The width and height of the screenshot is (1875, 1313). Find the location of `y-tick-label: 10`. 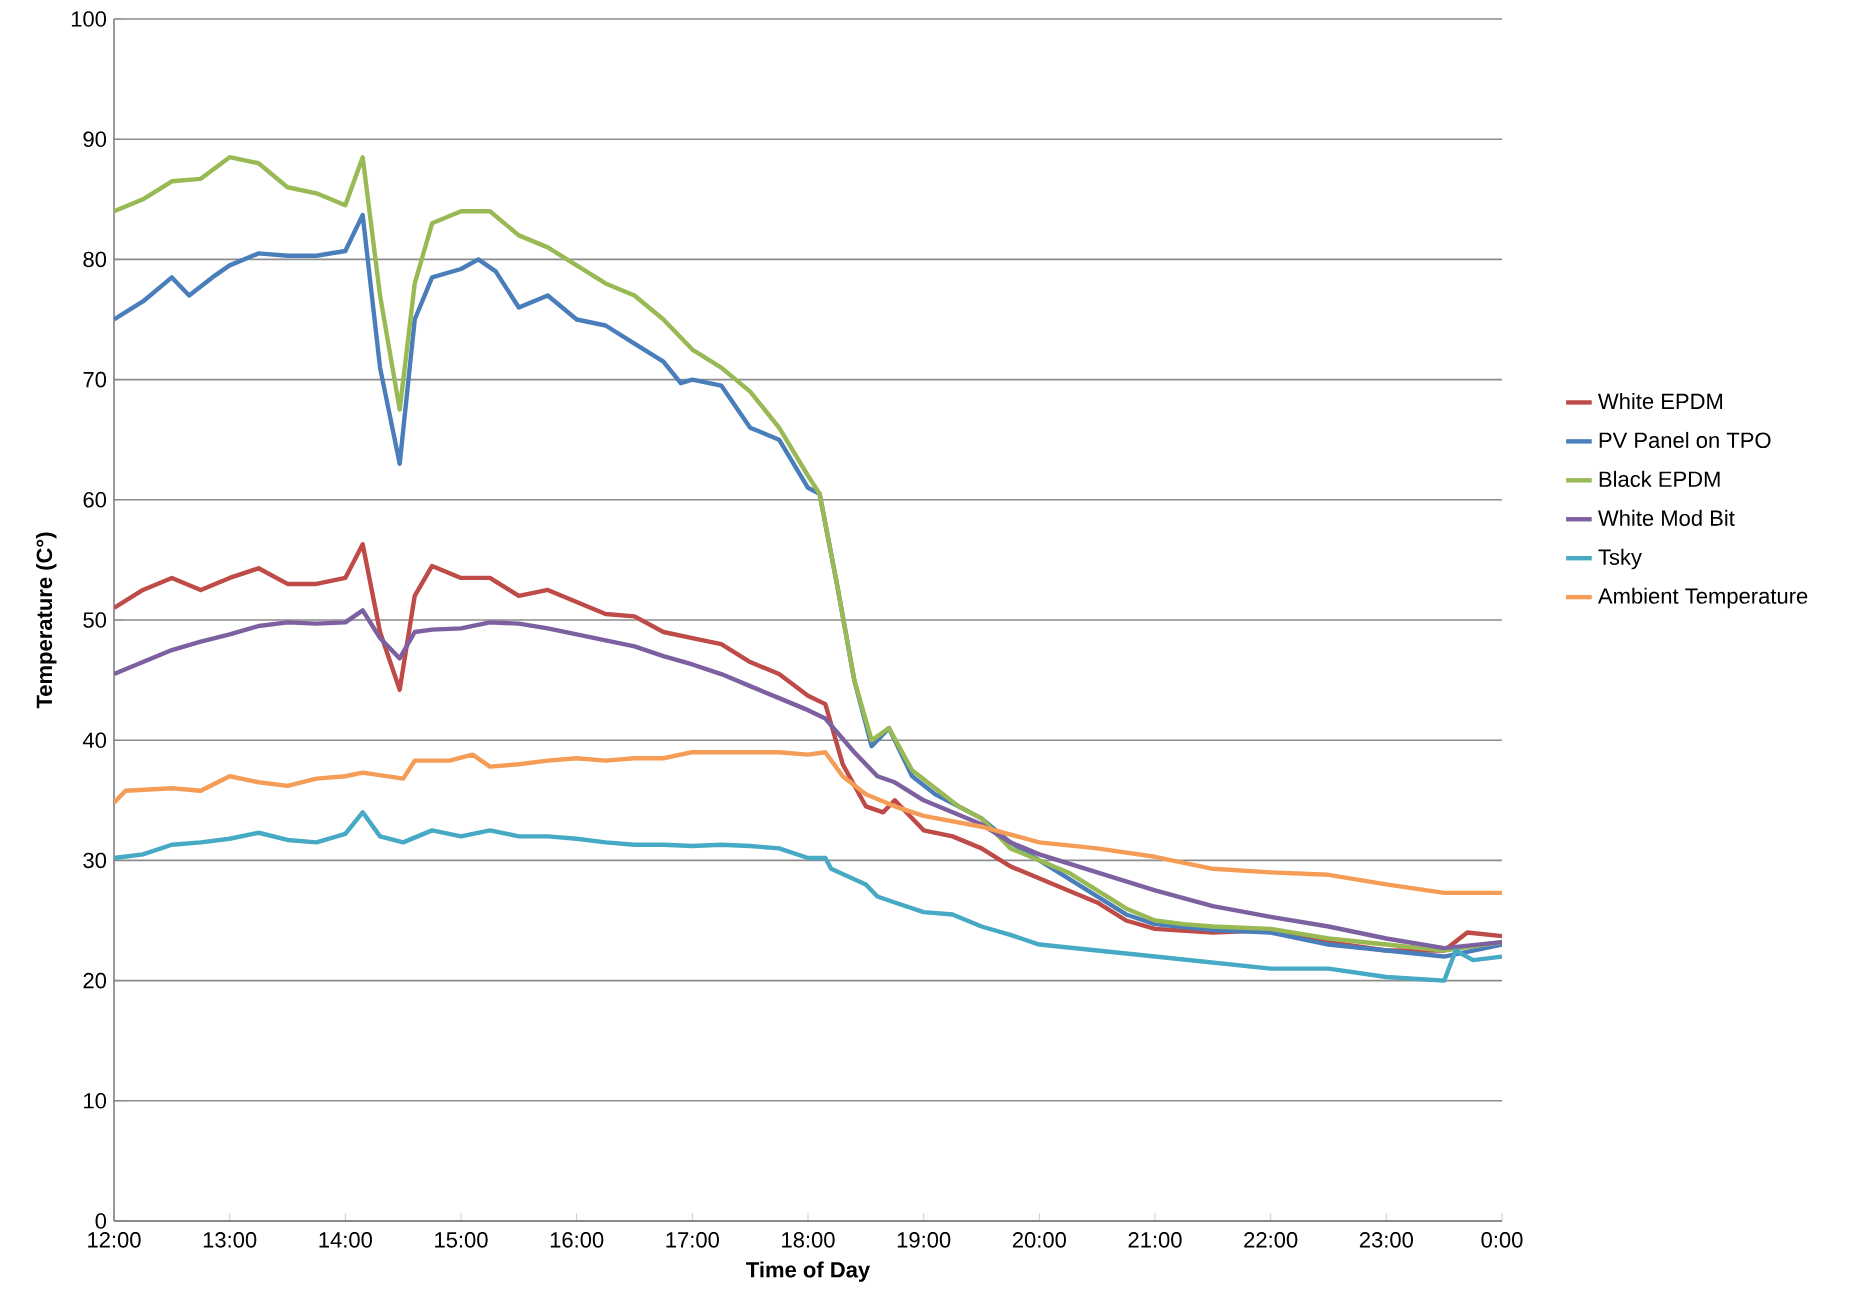

y-tick-label: 10 is located at coordinates (95, 1101).